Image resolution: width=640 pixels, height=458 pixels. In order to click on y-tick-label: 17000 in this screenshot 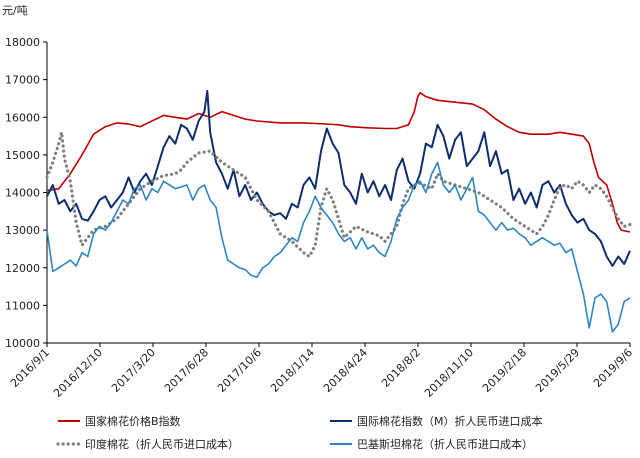, I will do `click(22, 80)`.